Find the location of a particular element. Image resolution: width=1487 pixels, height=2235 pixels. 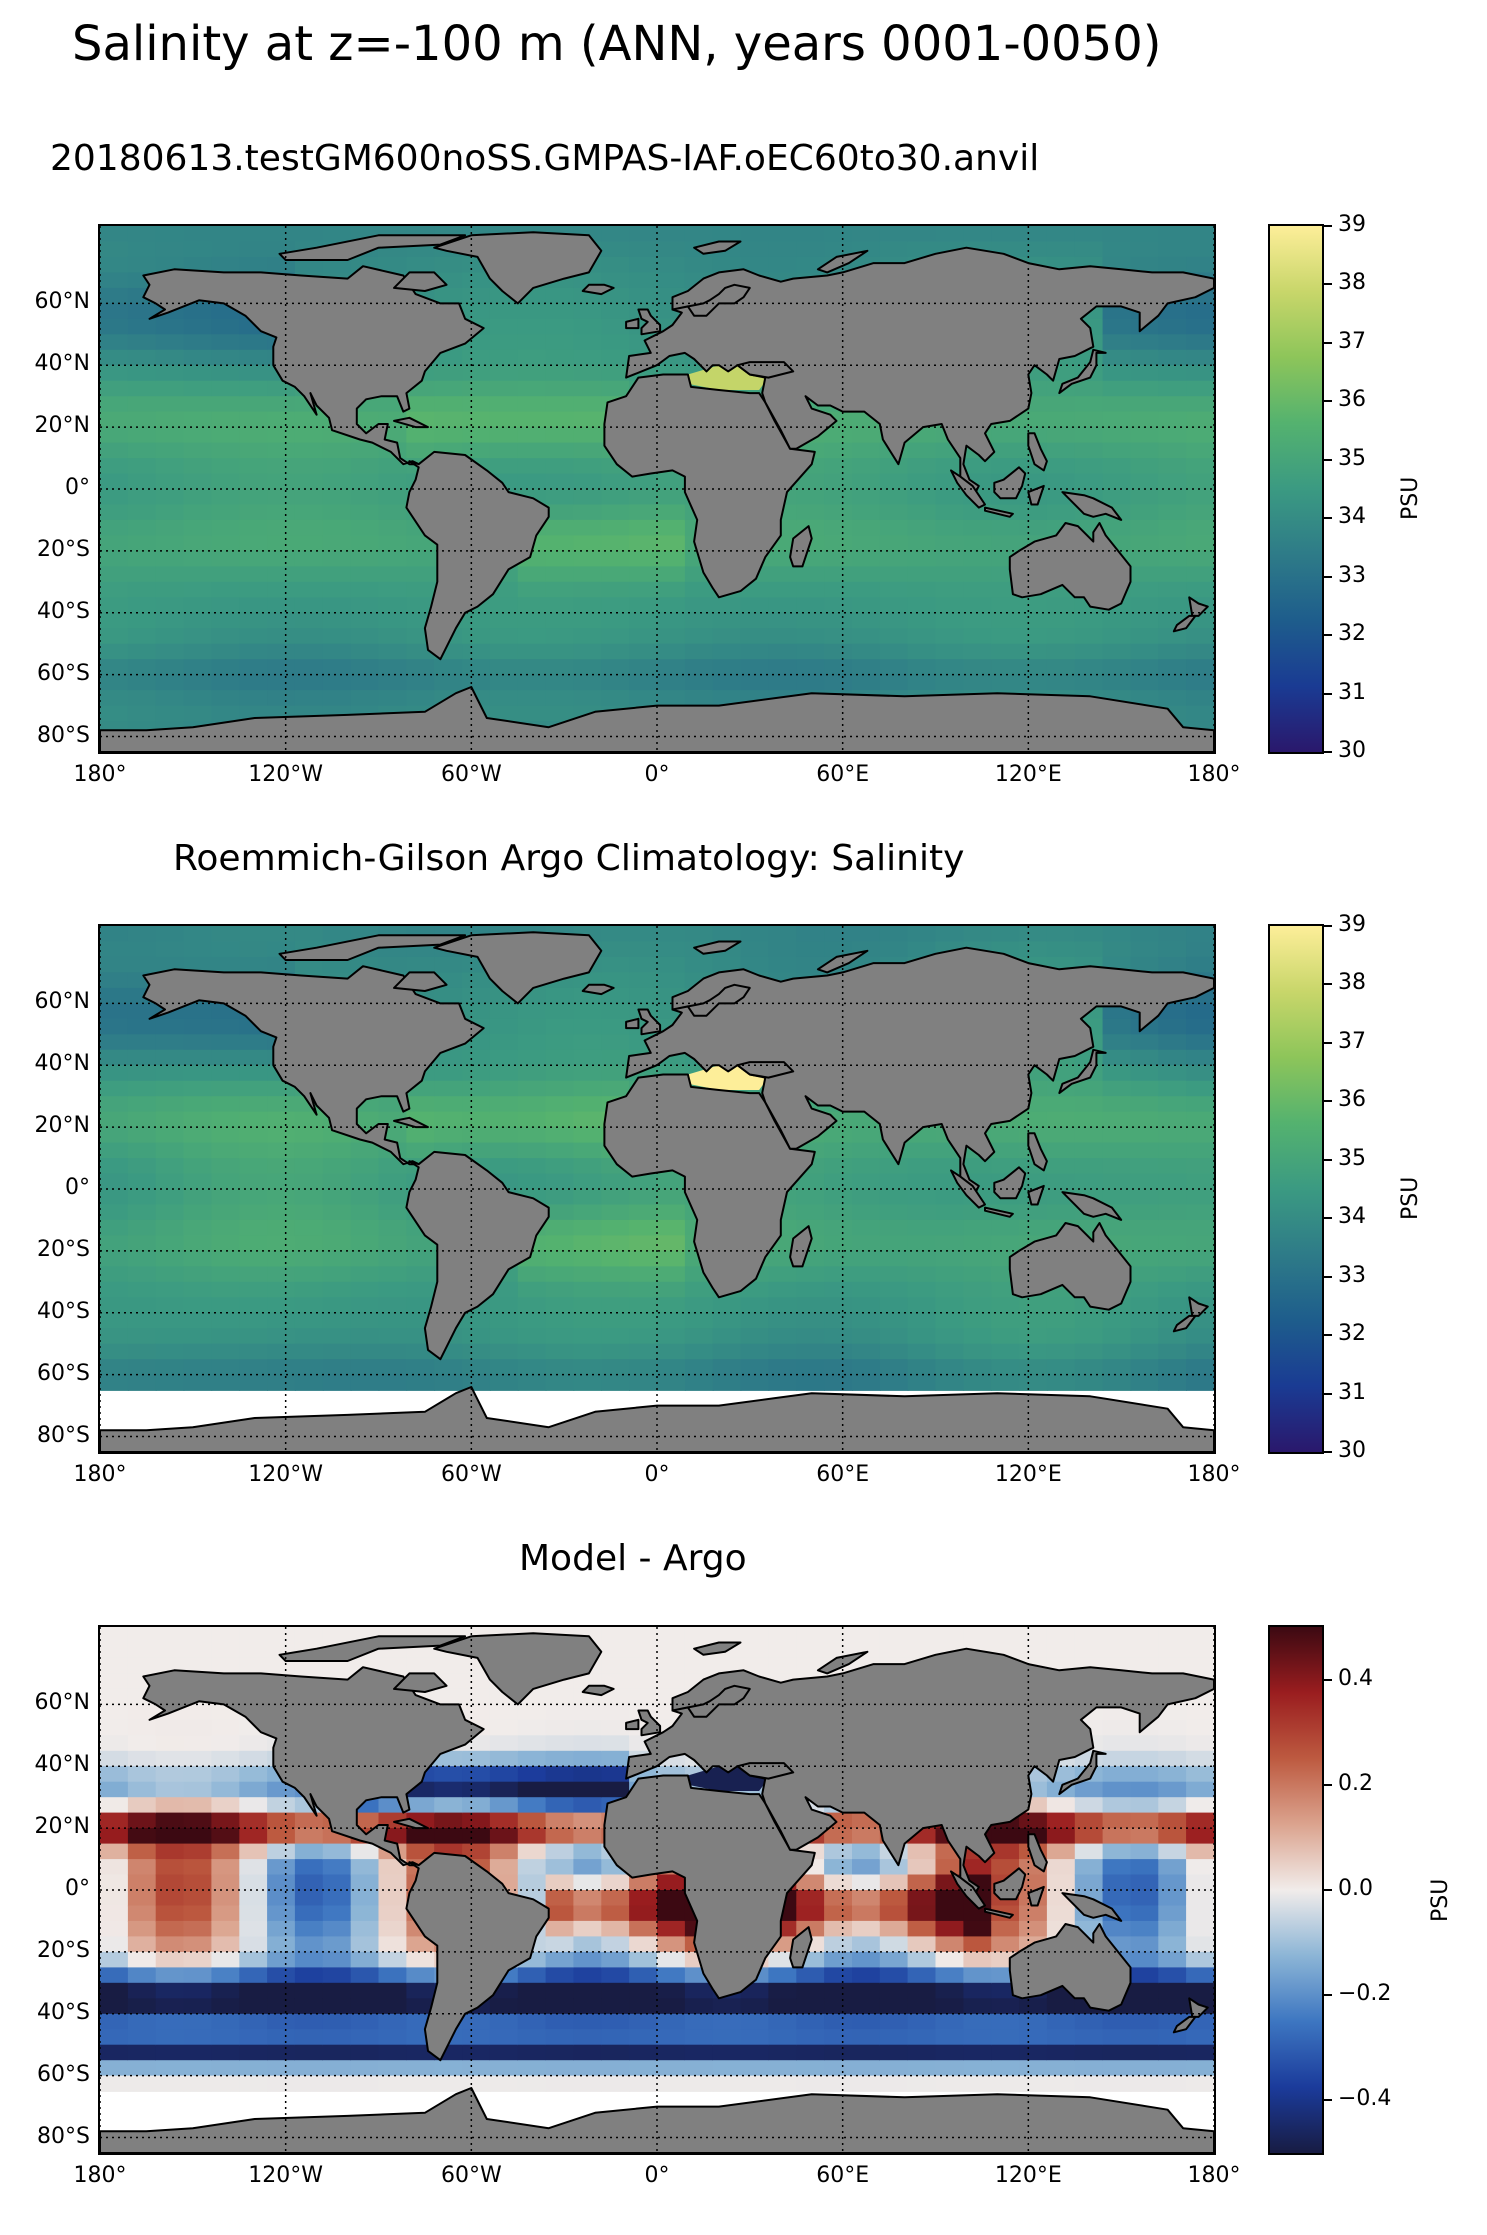

lon-tick-label: 0° is located at coordinates (657, 2175).